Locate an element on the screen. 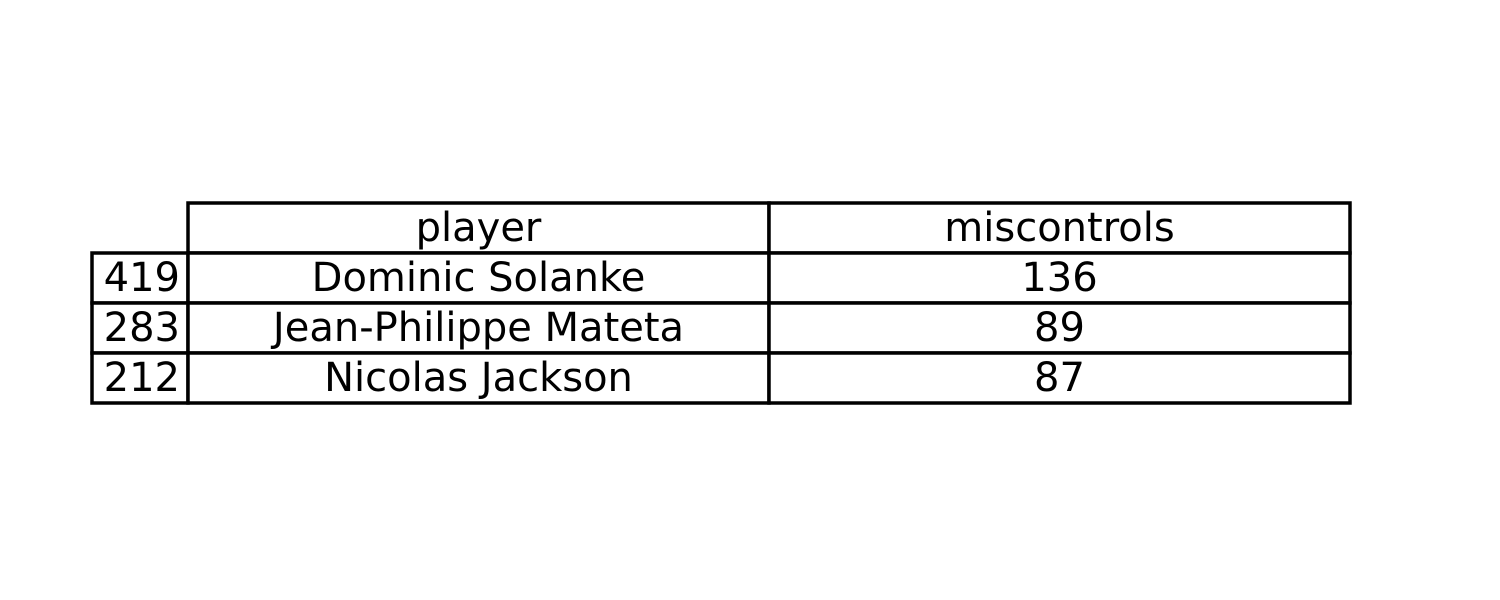 The image size is (1500, 600). row-index-cell is located at coordinates (140, 378).